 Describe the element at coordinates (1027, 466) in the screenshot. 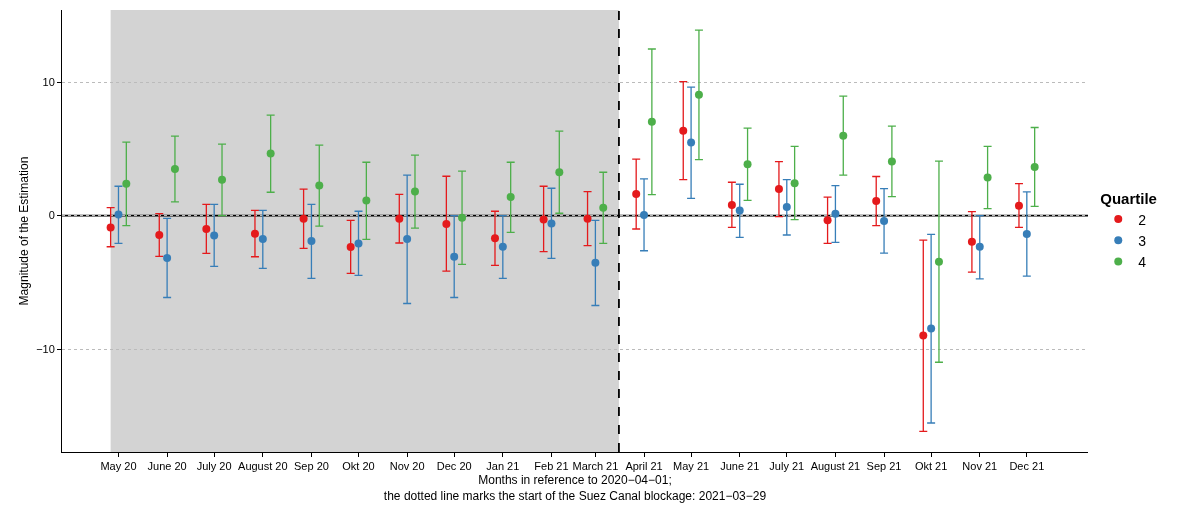

I see `x-tick-label: Dec 21` at that location.